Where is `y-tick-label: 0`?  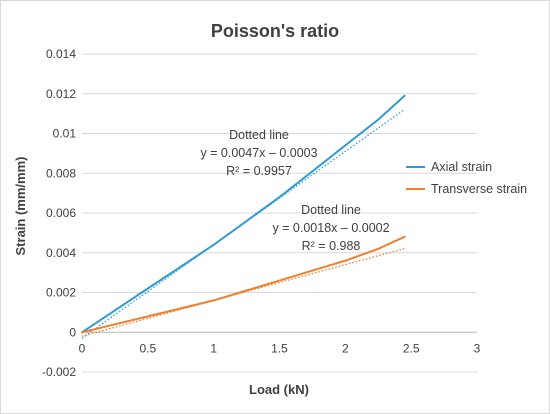 y-tick-label: 0 is located at coordinates (72, 332).